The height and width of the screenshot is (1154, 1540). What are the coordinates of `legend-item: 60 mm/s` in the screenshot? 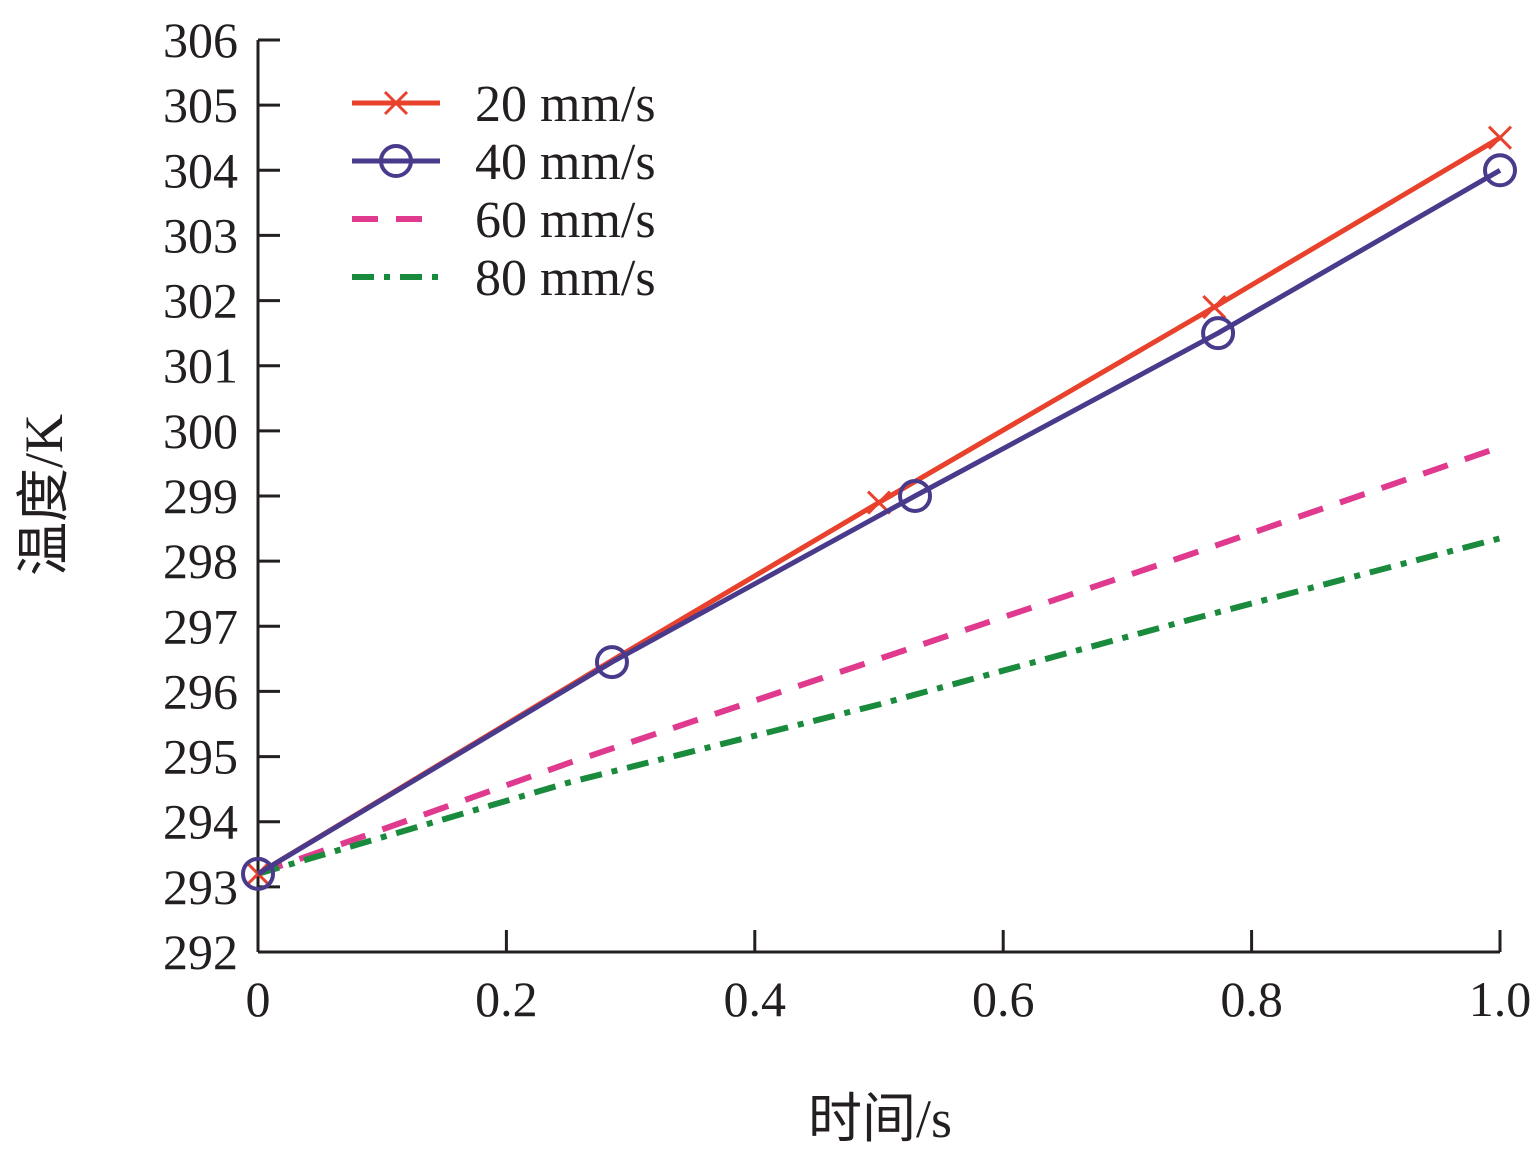 It's located at (504, 220).